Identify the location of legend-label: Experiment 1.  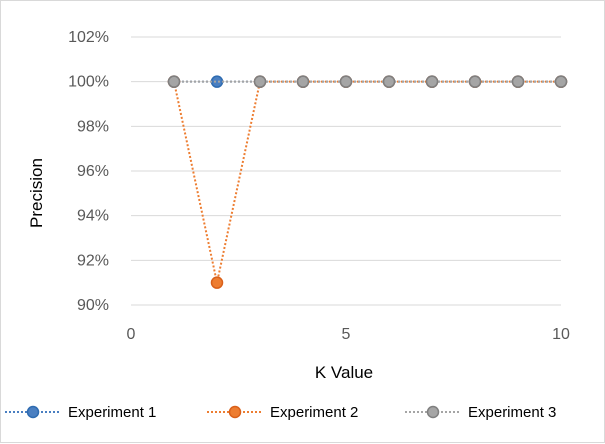
(112, 412).